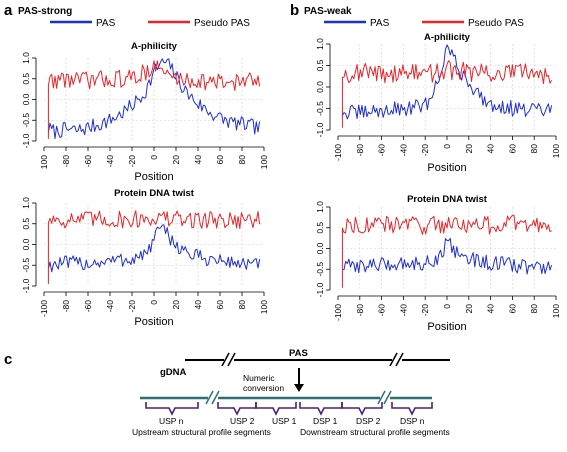  What do you see at coordinates (201, 432) in the screenshot?
I see `upstream-label: Upstream structural profile segments` at bounding box center [201, 432].